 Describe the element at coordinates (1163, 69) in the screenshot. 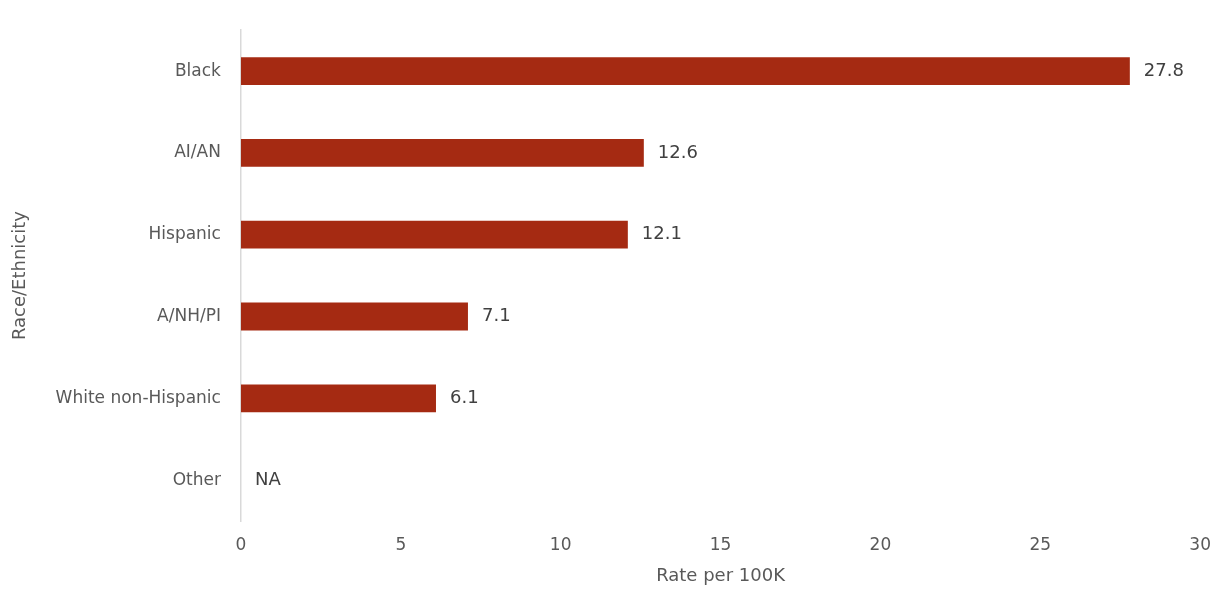

I see `data-label: 27.8` at that location.